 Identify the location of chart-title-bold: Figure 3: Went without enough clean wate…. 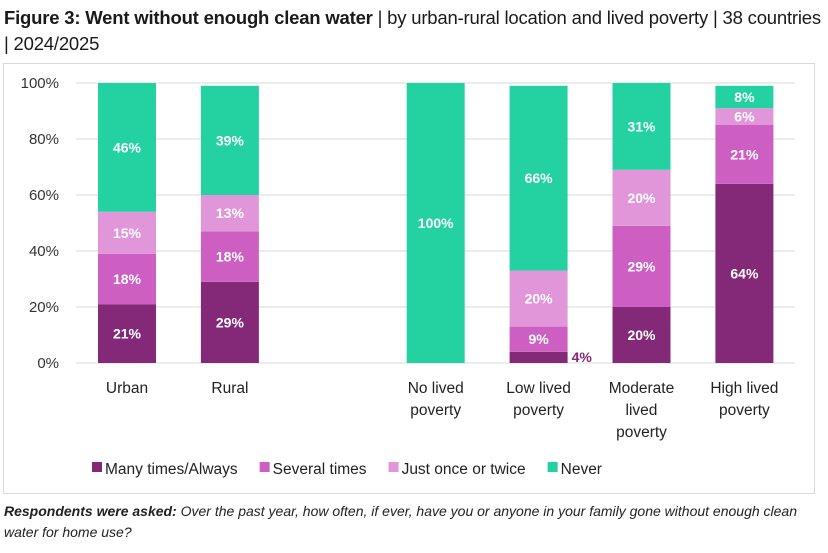
(188, 17).